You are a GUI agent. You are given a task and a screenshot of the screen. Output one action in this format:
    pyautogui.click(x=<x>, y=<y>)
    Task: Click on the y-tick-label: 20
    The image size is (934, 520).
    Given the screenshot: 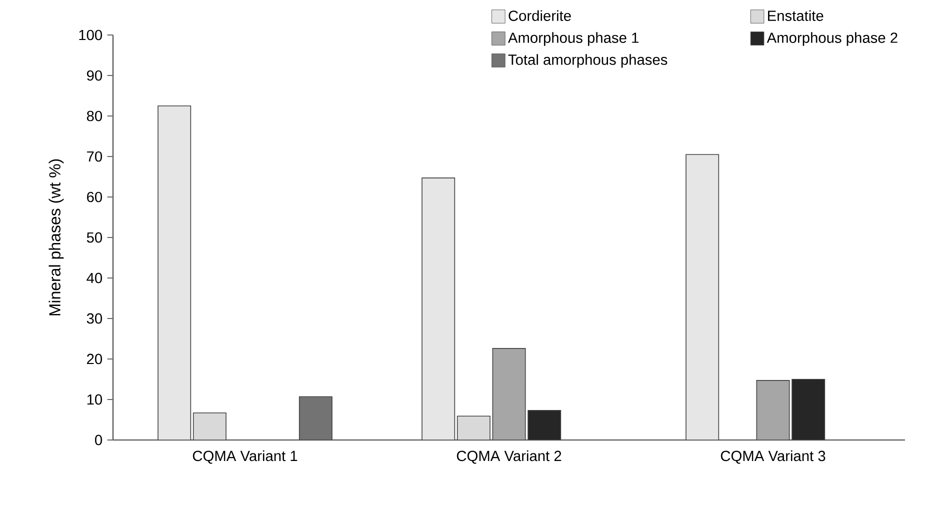 What is the action you would take?
    pyautogui.click(x=94, y=359)
    